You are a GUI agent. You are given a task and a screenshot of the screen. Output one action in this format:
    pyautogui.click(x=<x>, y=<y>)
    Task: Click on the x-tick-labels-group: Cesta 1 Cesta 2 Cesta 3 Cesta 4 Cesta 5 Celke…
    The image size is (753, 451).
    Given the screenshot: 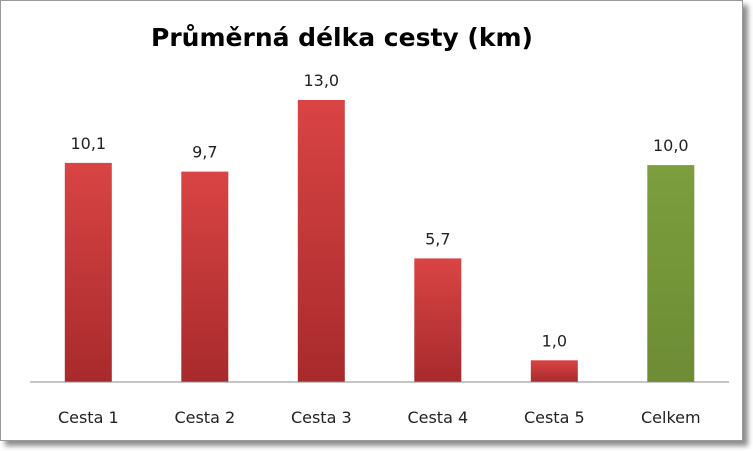 What is the action you would take?
    pyautogui.click(x=379, y=417)
    